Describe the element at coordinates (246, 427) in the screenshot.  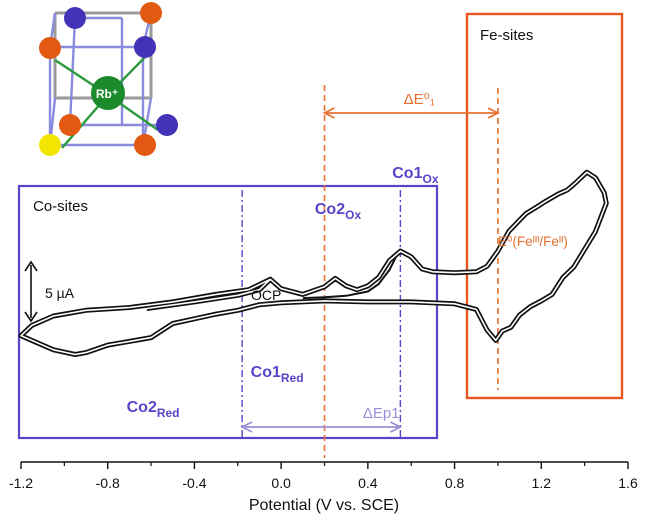
I see `delta-ep-arrow-head-left` at that location.